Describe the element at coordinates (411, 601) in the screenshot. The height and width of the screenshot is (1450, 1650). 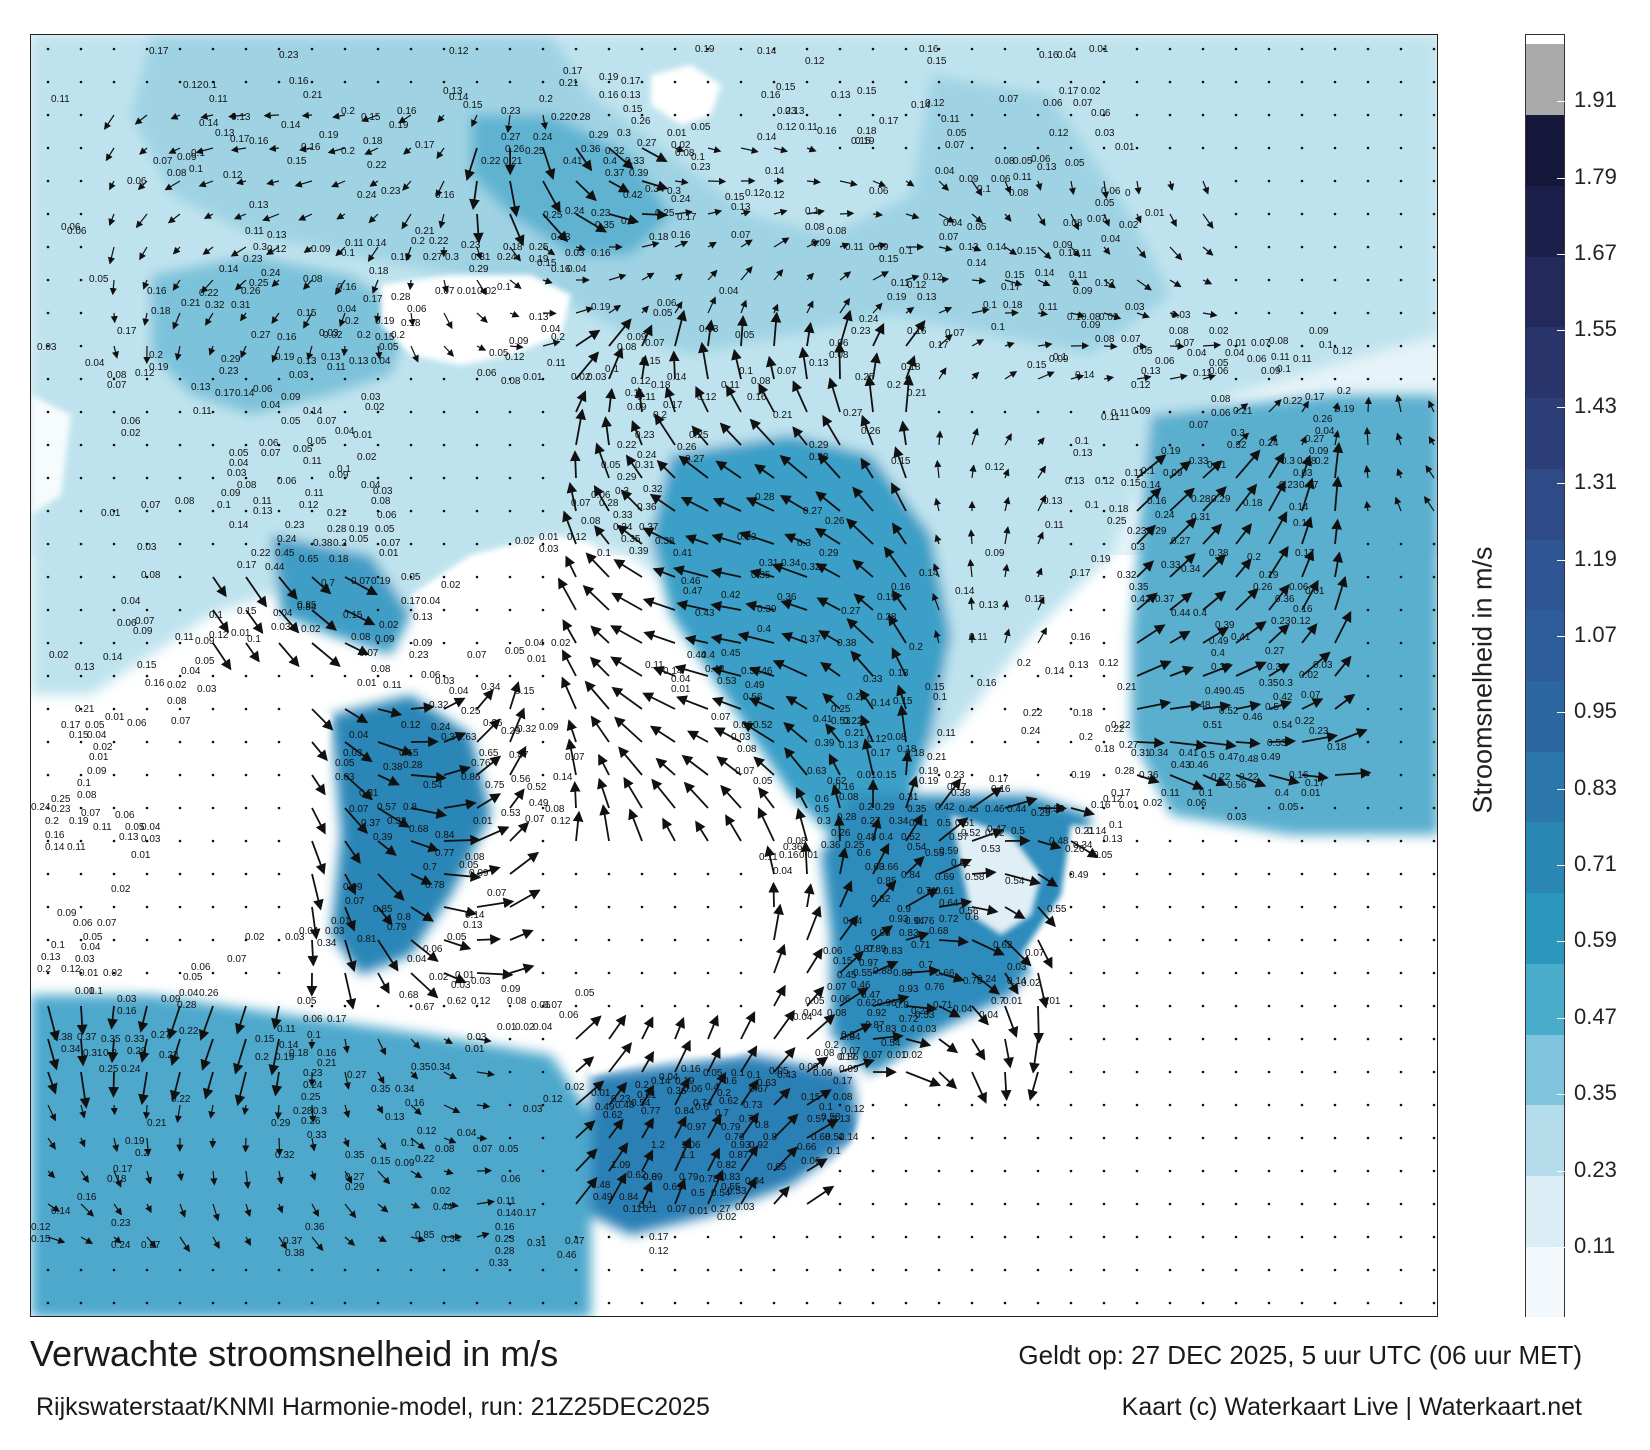
I see `speed-label: 0.17` at that location.